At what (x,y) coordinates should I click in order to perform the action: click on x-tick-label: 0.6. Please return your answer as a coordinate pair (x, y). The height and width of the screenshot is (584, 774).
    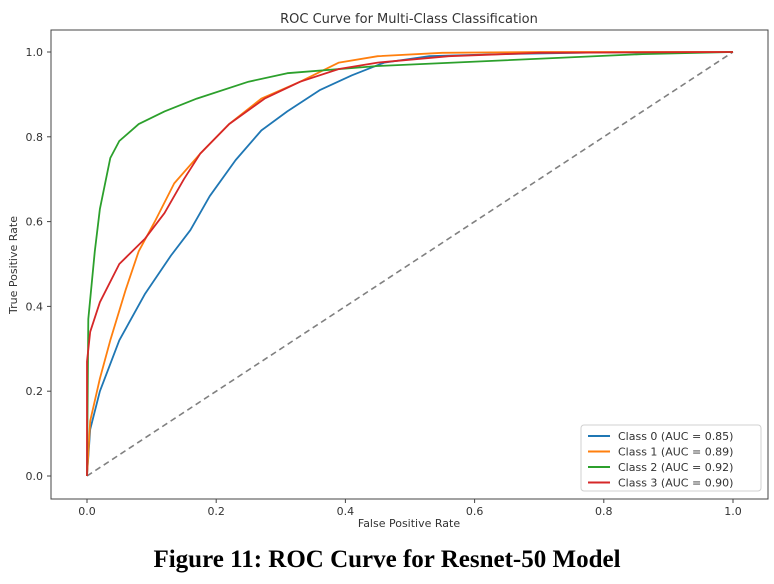
    Looking at the image, I should click on (475, 511).